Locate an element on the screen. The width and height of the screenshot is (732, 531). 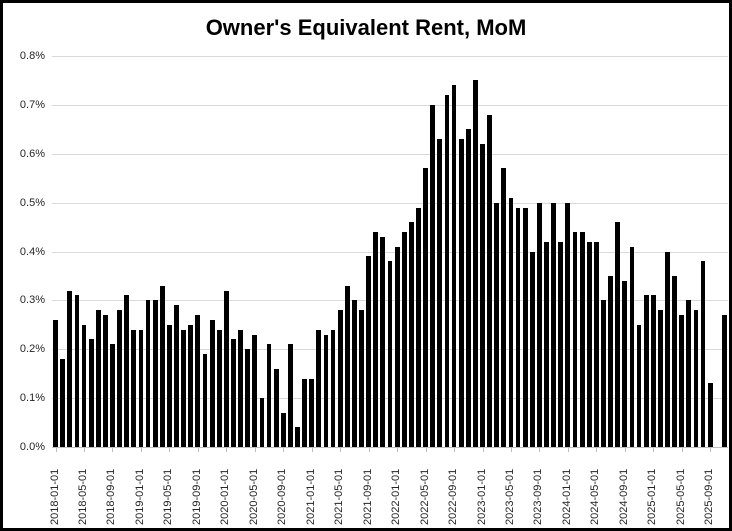
x-tick-label: 2018-01-01 is located at coordinates (54, 496).